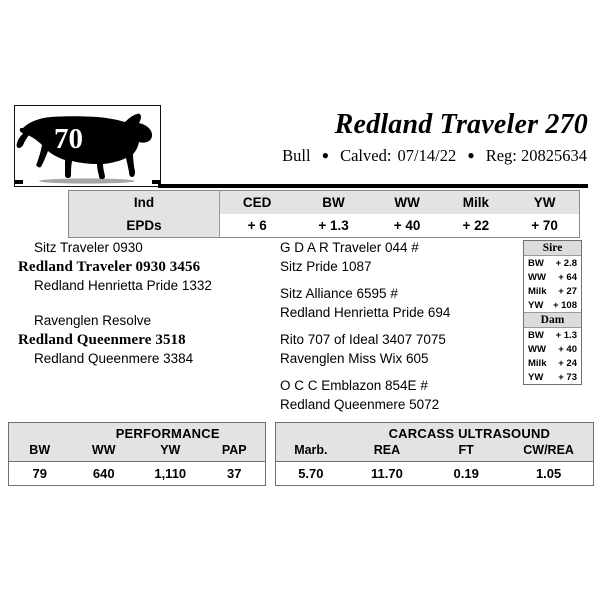  What do you see at coordinates (123, 285) in the screenshot?
I see `sire-granddam: Redland Henrietta Pride 1332` at bounding box center [123, 285].